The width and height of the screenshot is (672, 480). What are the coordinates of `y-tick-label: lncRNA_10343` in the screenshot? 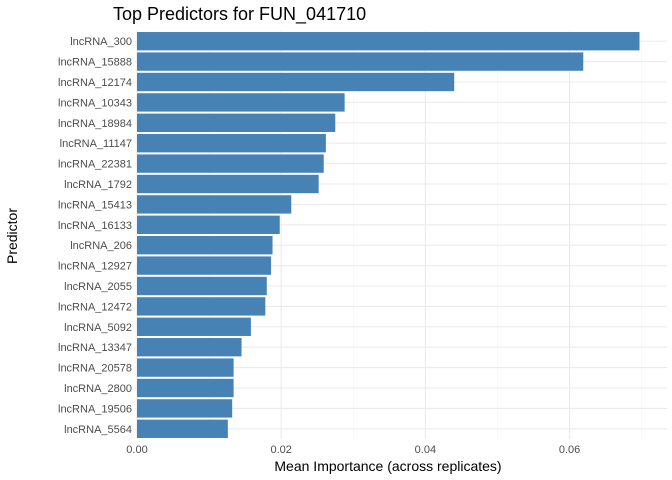 It's located at (95, 103).